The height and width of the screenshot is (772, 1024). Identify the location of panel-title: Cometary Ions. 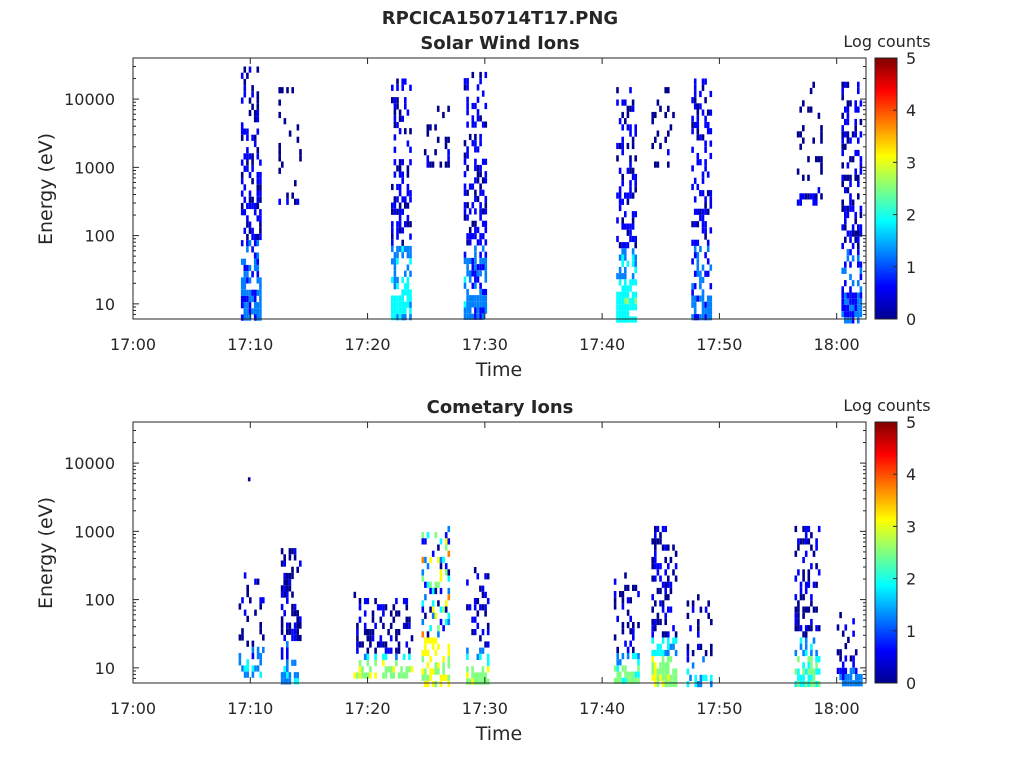
(500, 407).